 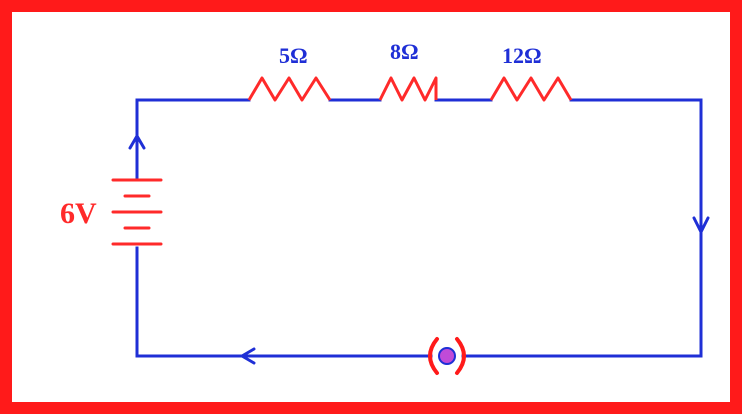 What do you see at coordinates (522, 55) in the screenshot?
I see `resistor-label-3: 12Ω` at bounding box center [522, 55].